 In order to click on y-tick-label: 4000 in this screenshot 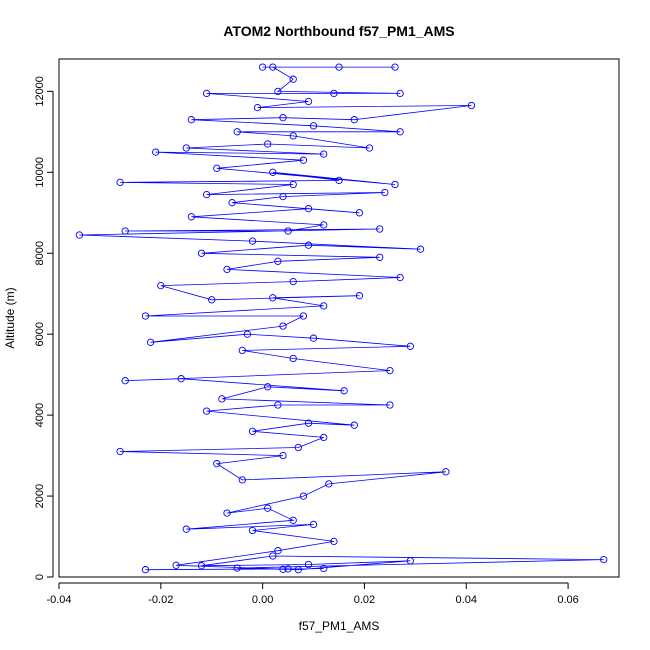, I will do `click(40, 415)`.